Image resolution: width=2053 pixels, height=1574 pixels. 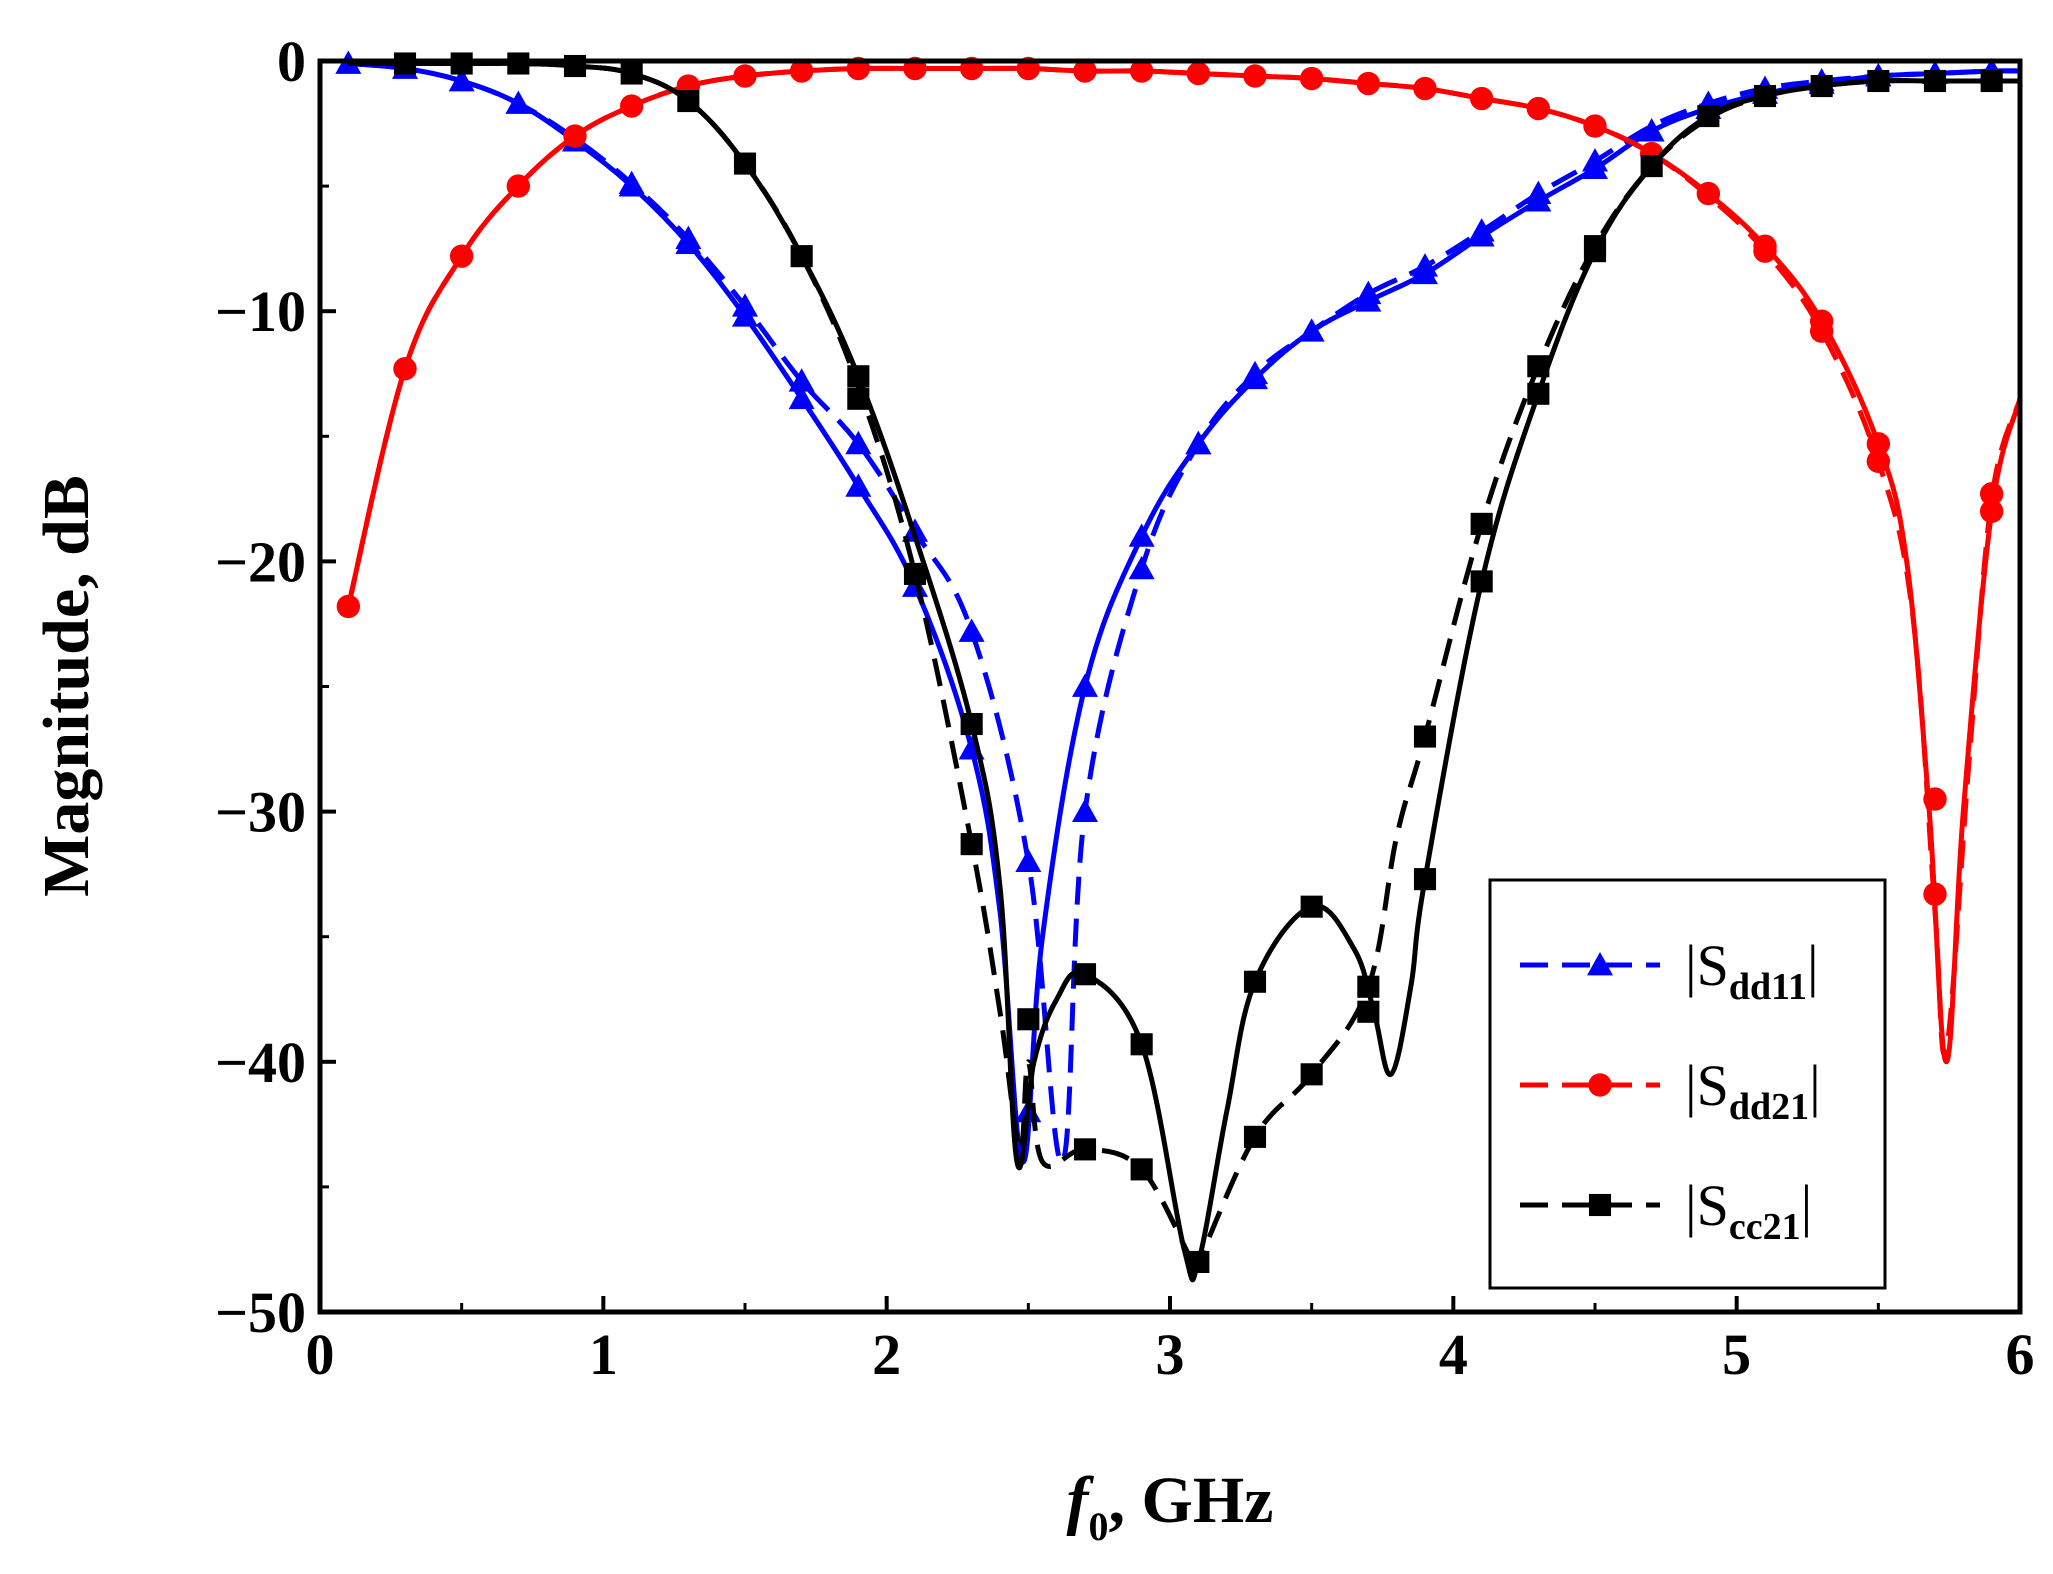 What do you see at coordinates (1736, 1354) in the screenshot?
I see `x-tick-label: 5` at bounding box center [1736, 1354].